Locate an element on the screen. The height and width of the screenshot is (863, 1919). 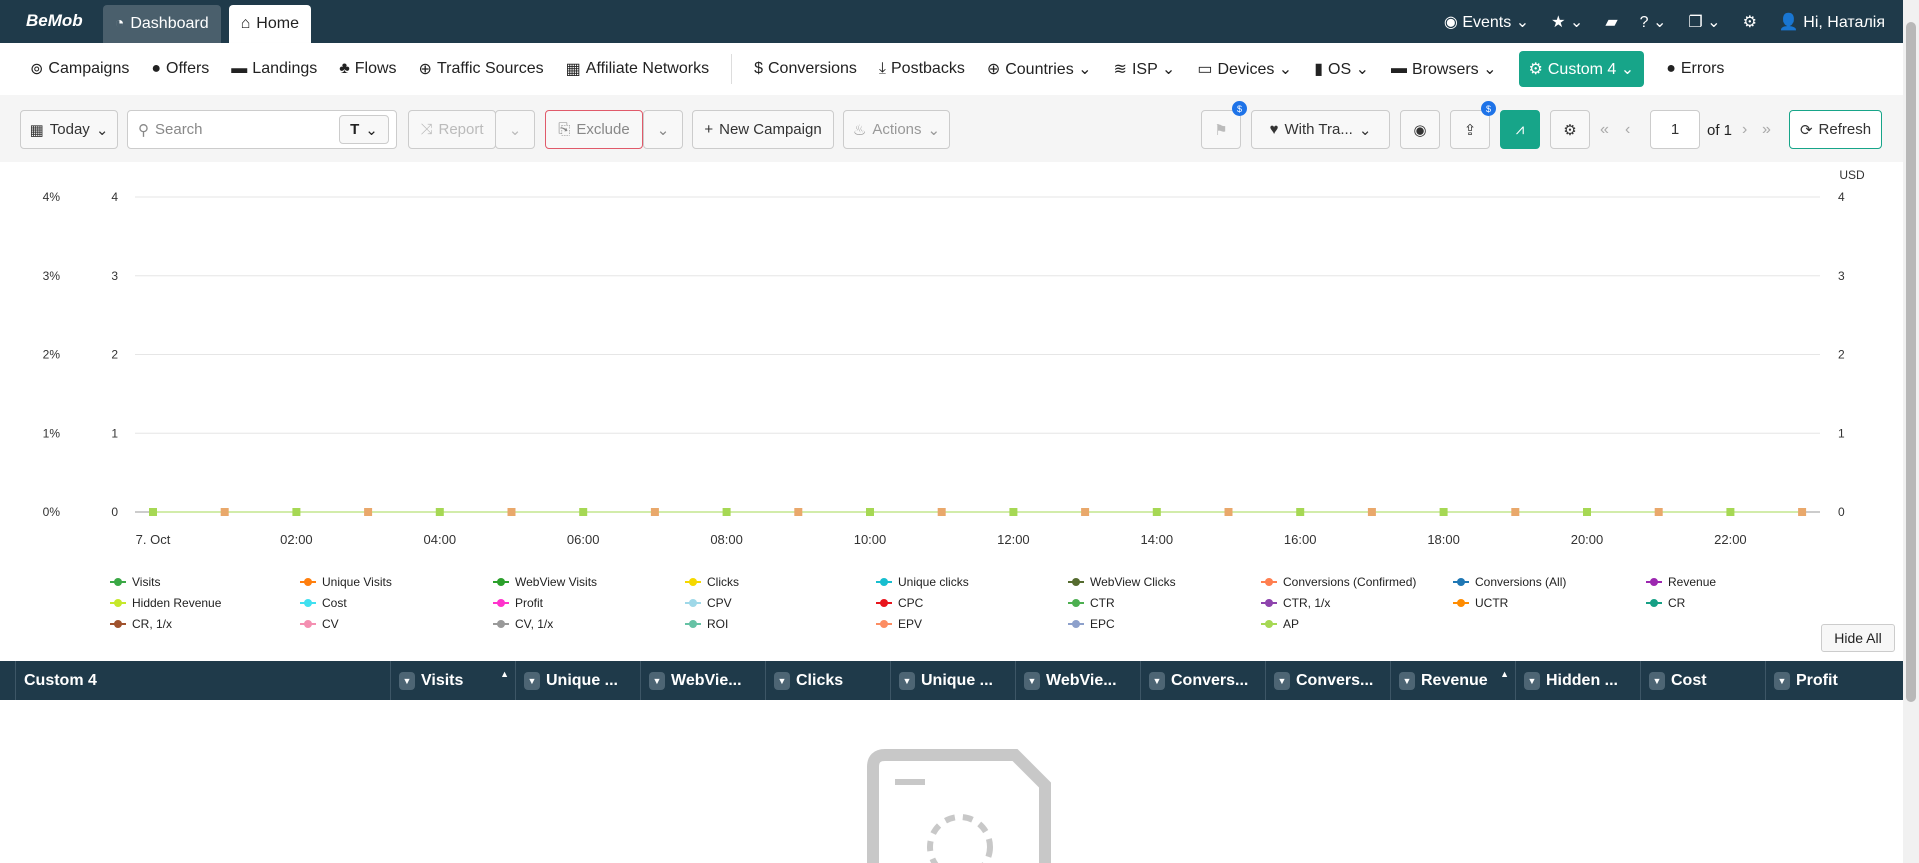
legend-item: WebView Clicks is located at coordinates (1122, 582).